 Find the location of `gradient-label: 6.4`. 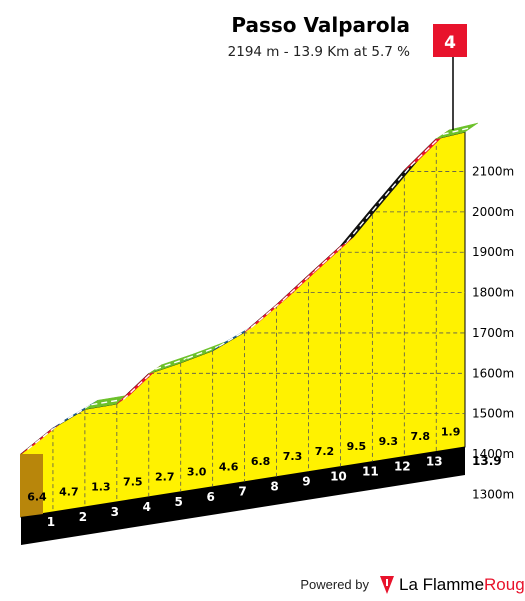

gradient-label: 6.4 is located at coordinates (37, 496).